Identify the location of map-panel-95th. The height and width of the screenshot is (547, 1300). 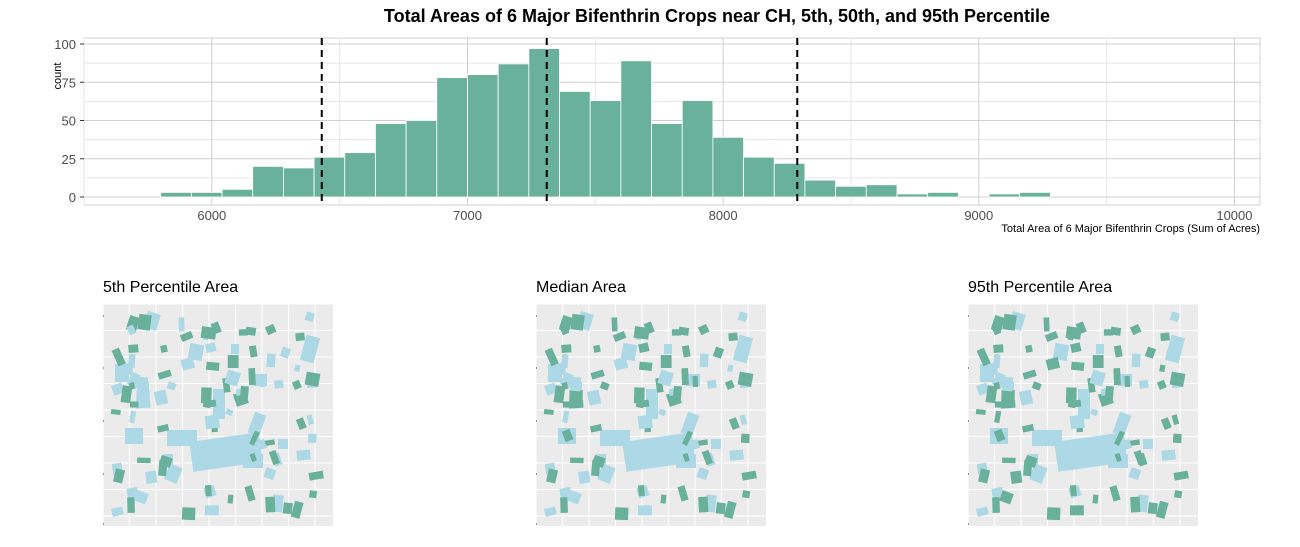
(1083, 415).